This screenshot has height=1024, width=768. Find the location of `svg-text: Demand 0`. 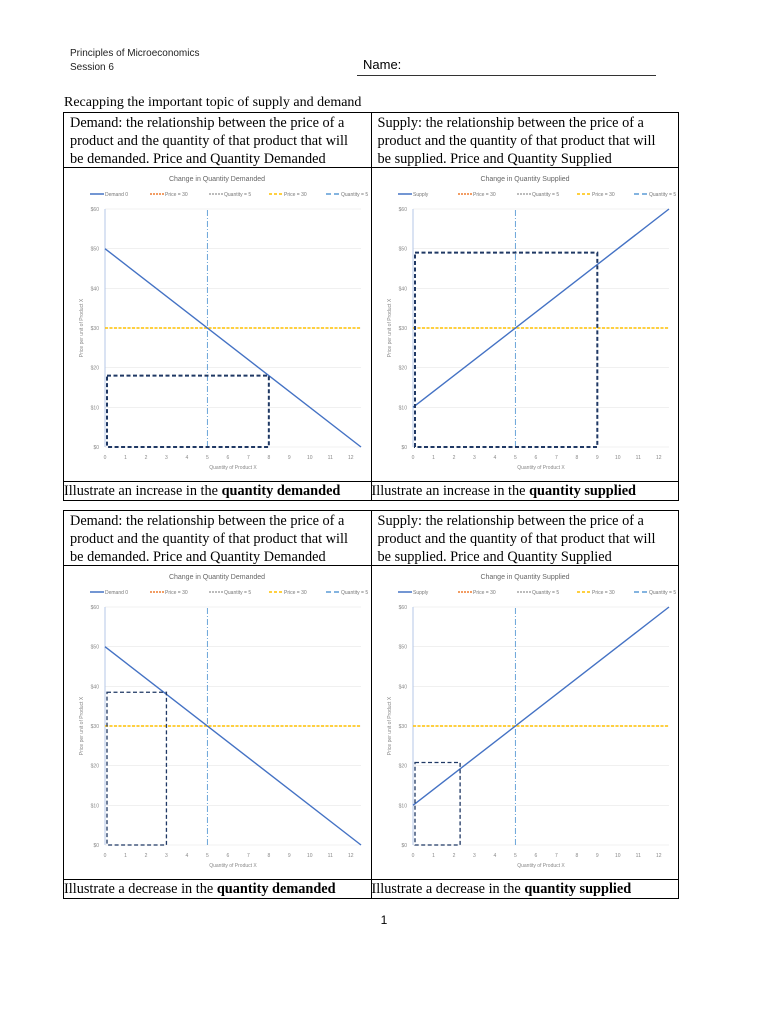

svg-text: Demand 0 is located at coordinates (116, 195).